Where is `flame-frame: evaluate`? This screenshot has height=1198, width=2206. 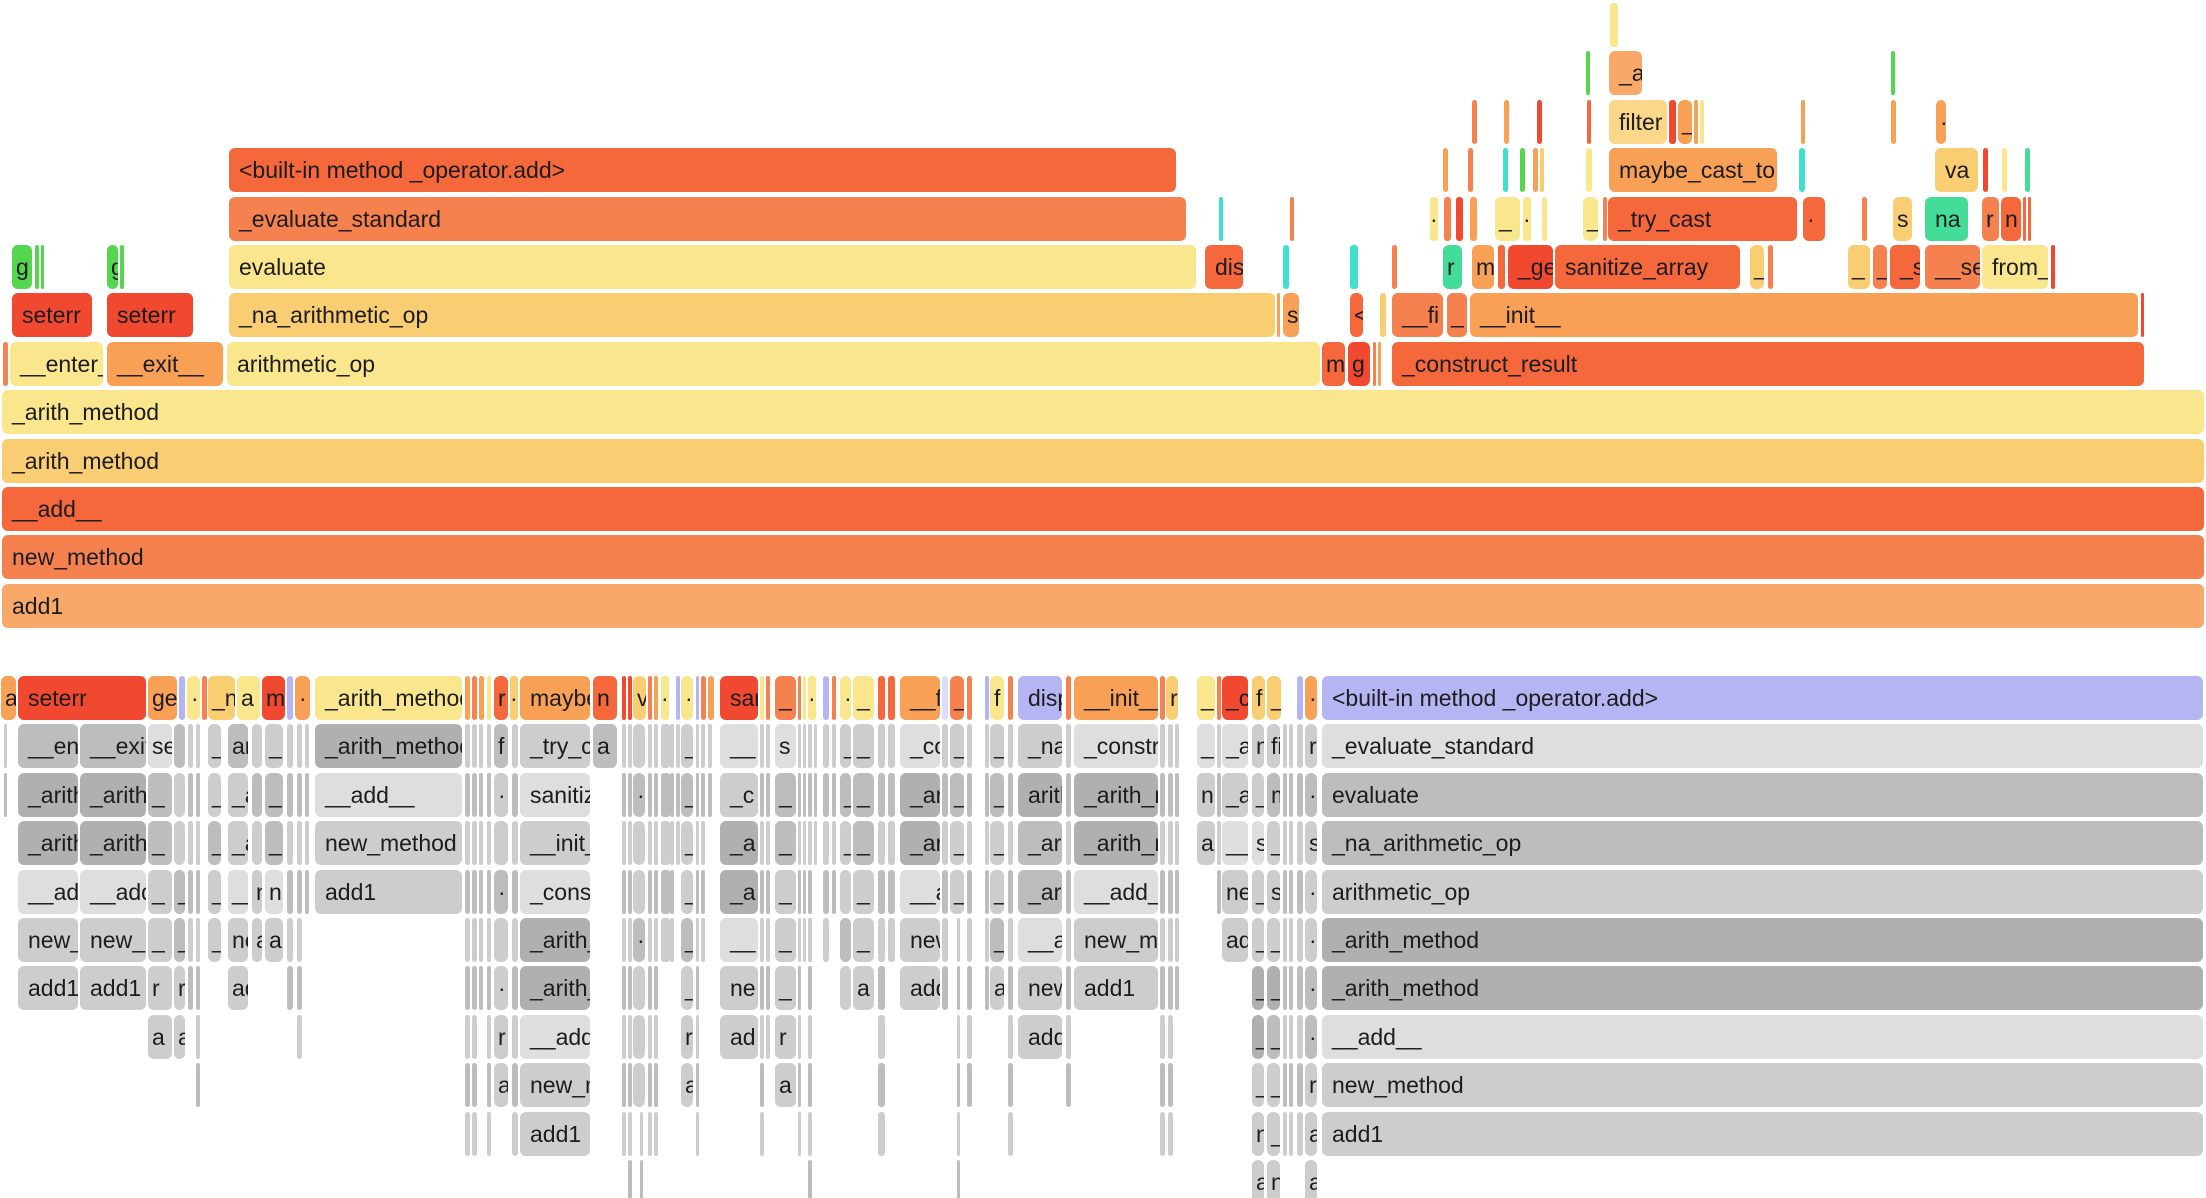 flame-frame: evaluate is located at coordinates (1762, 794).